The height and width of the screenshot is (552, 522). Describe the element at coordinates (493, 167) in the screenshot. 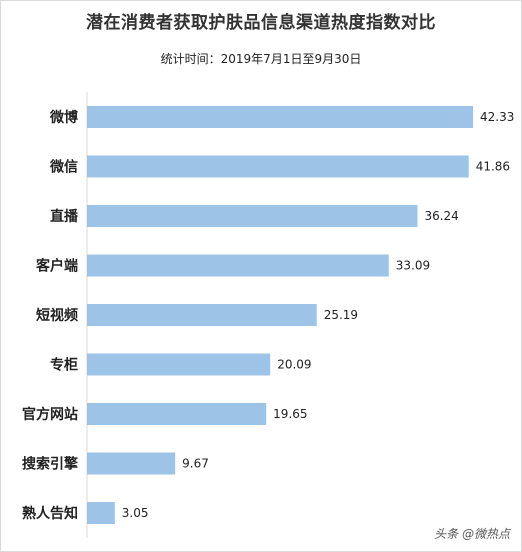

I see `data-label: 41.86` at that location.